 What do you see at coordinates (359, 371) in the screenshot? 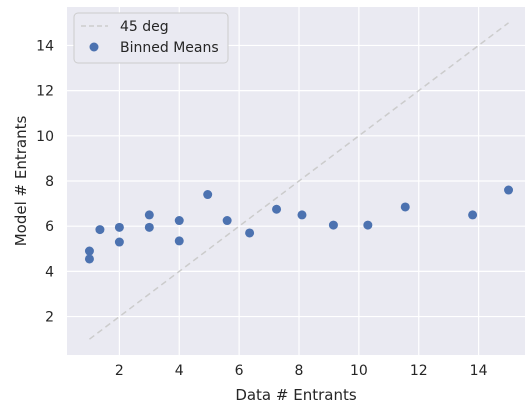
I see `x-tick-label: 10` at bounding box center [359, 371].